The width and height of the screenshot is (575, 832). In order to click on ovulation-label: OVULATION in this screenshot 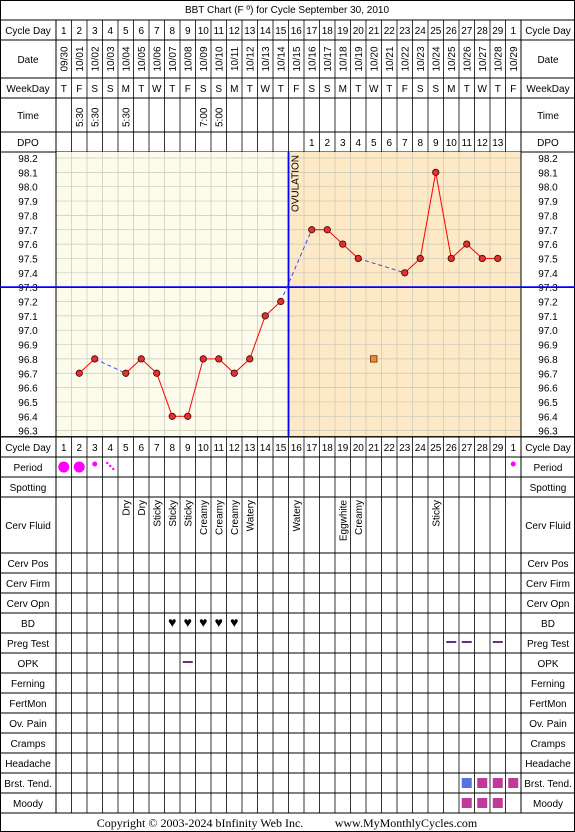, I will do `click(296, 183)`.